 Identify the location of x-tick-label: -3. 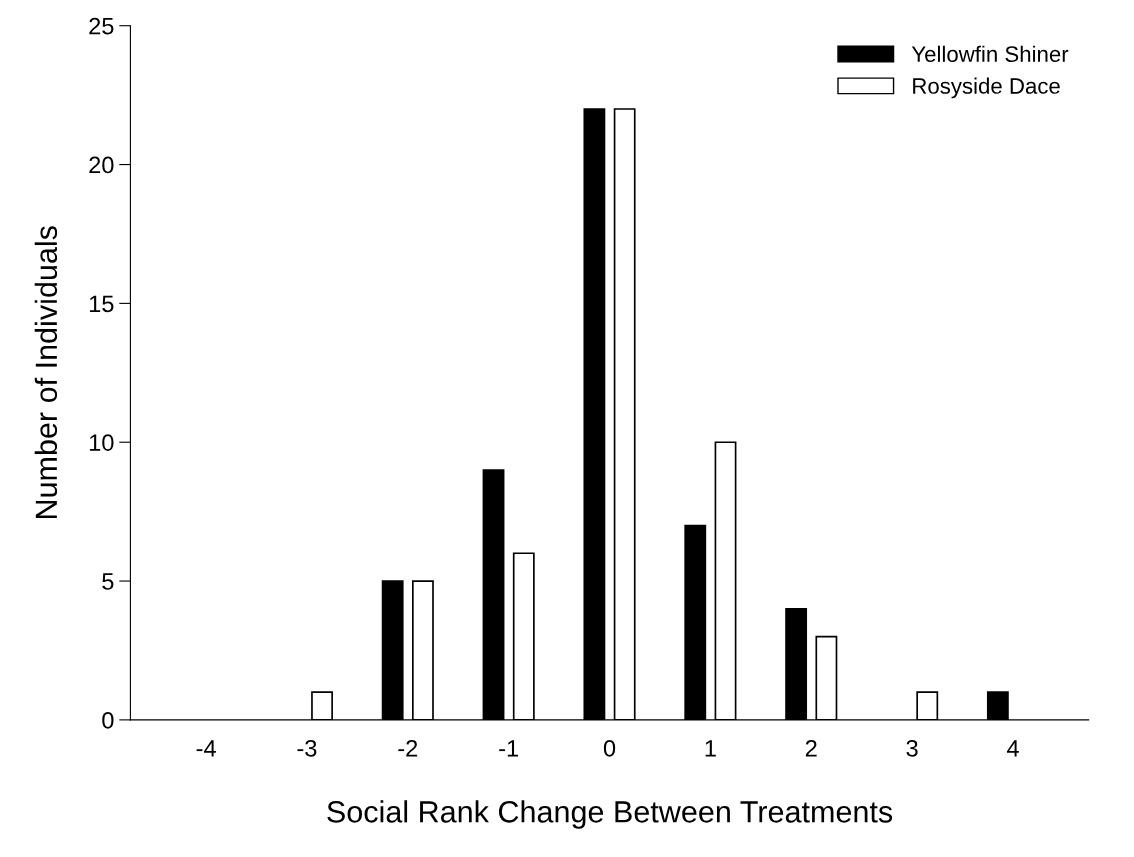
(307, 748).